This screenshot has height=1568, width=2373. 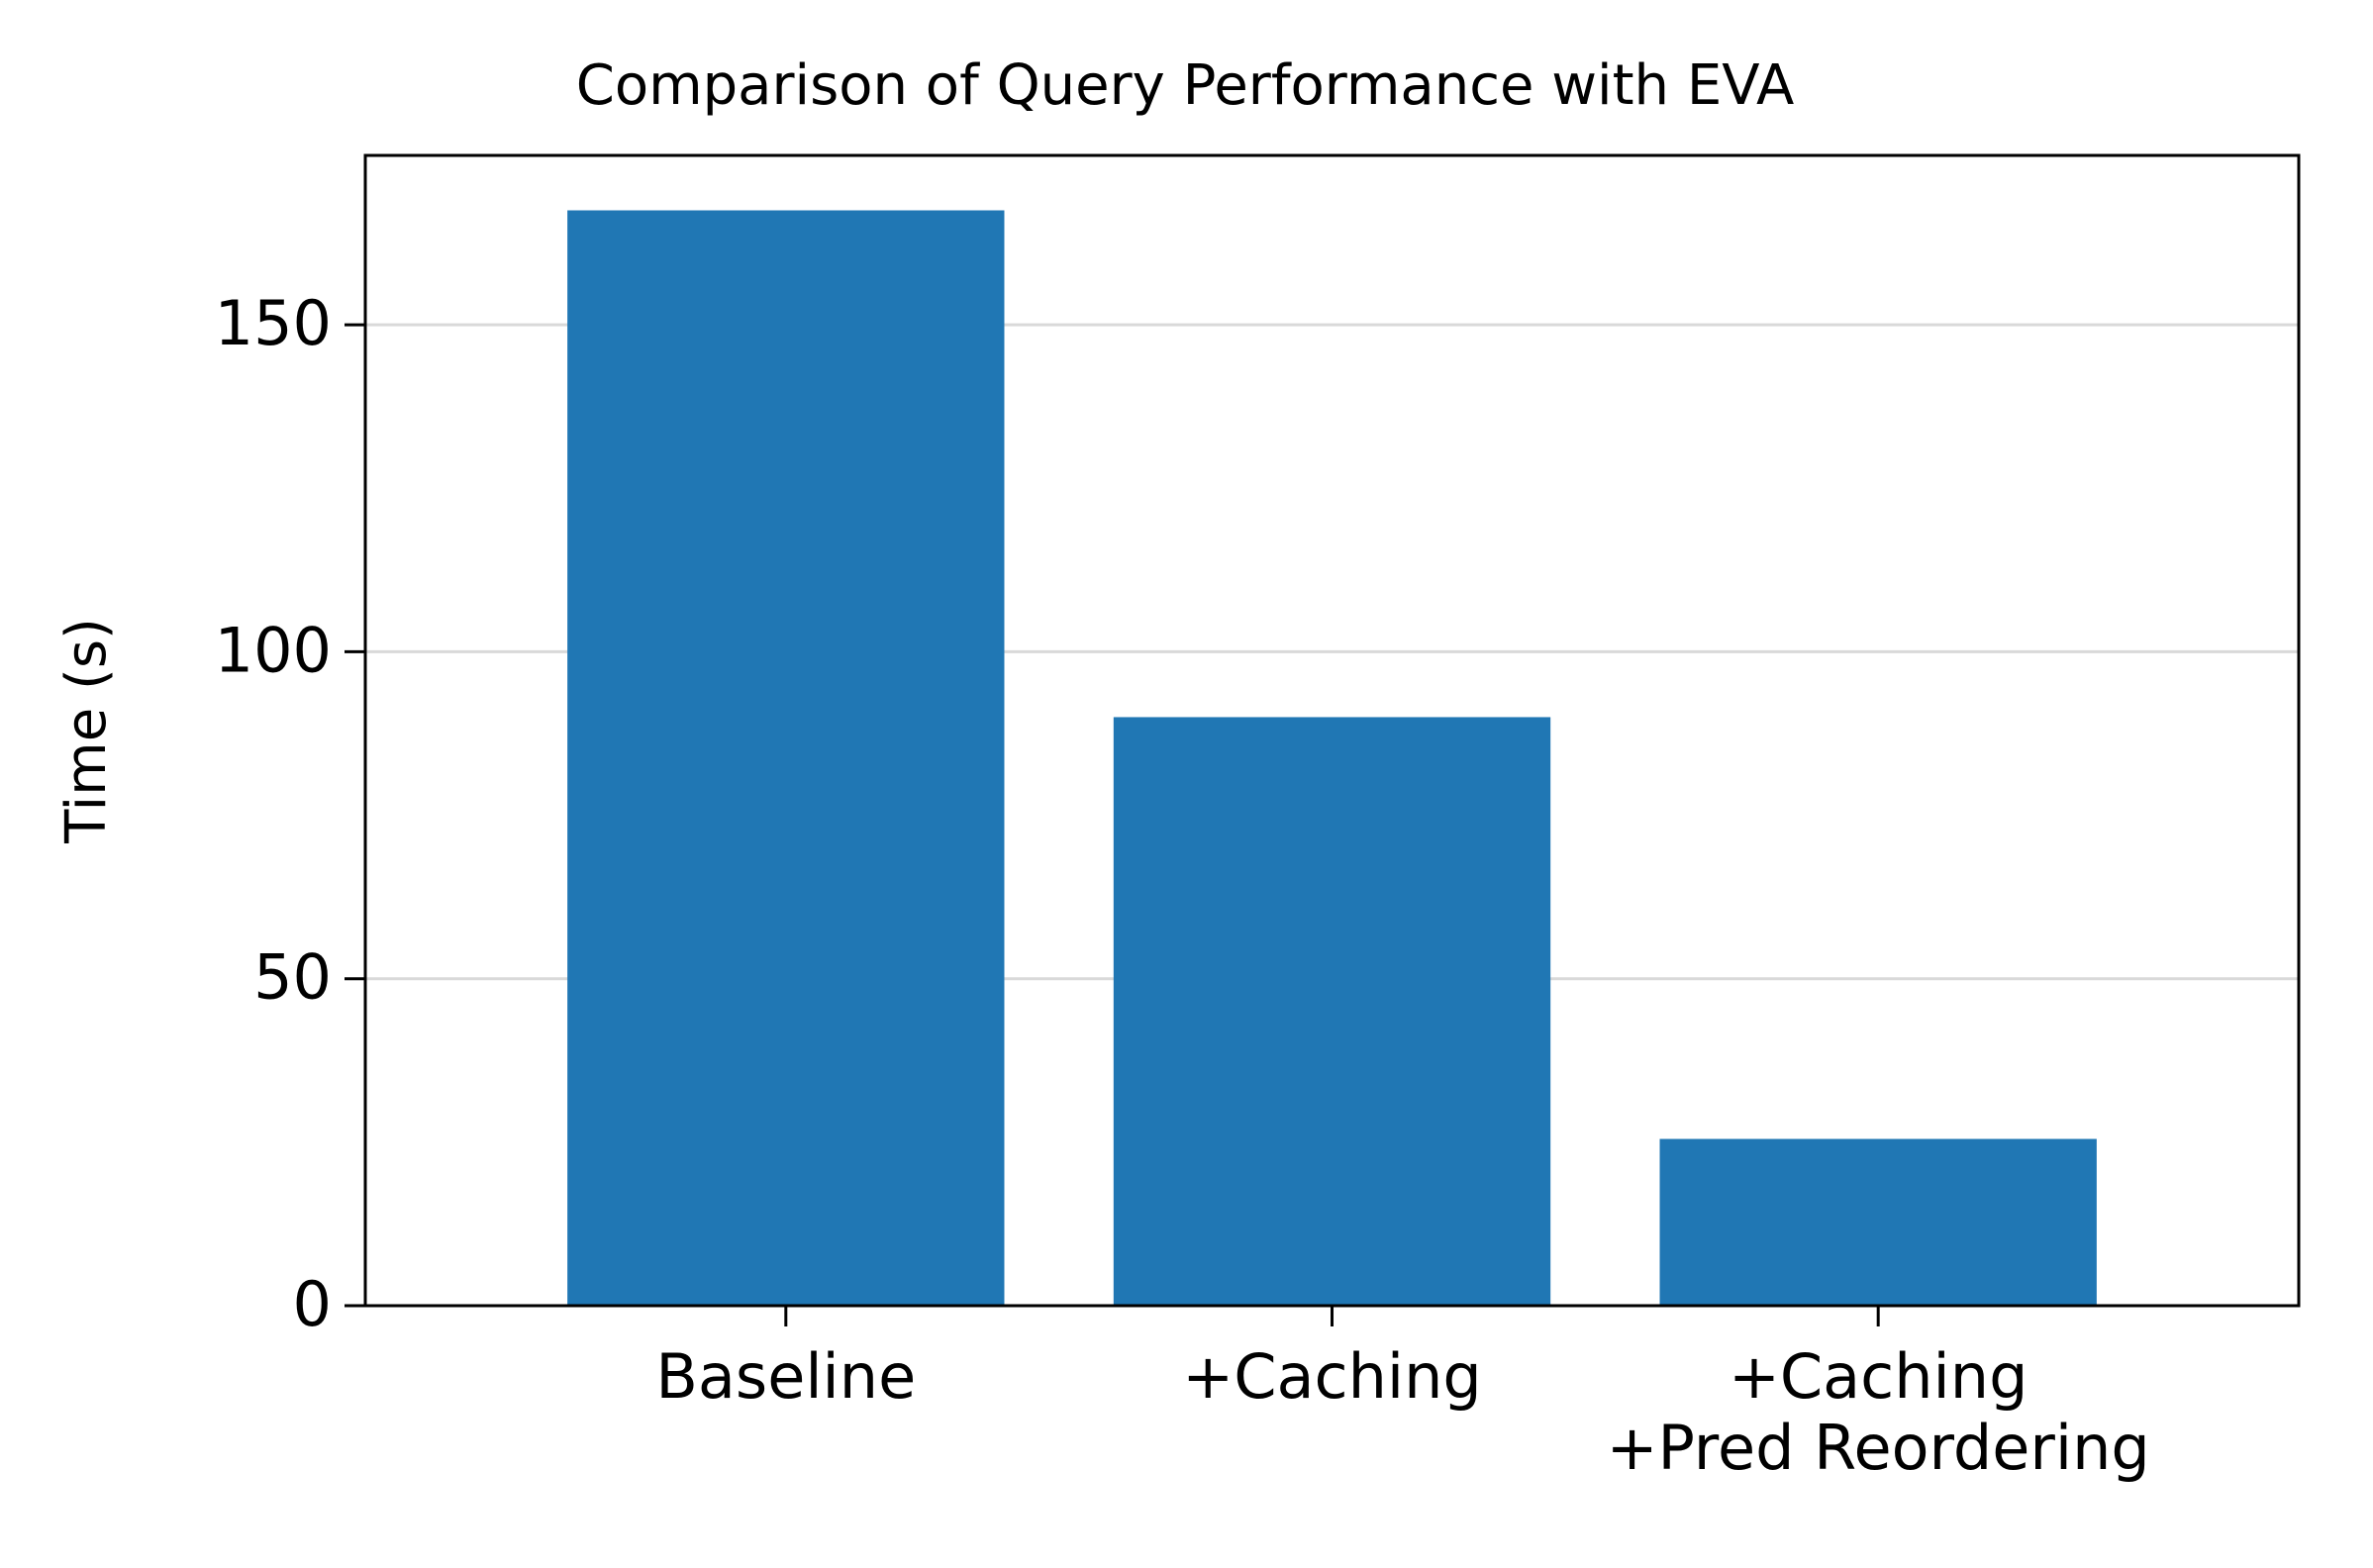 I want to click on x-axis-ticks: Baseline +Caching +Caching +Pred Reordering, so click(x=1402, y=1395).